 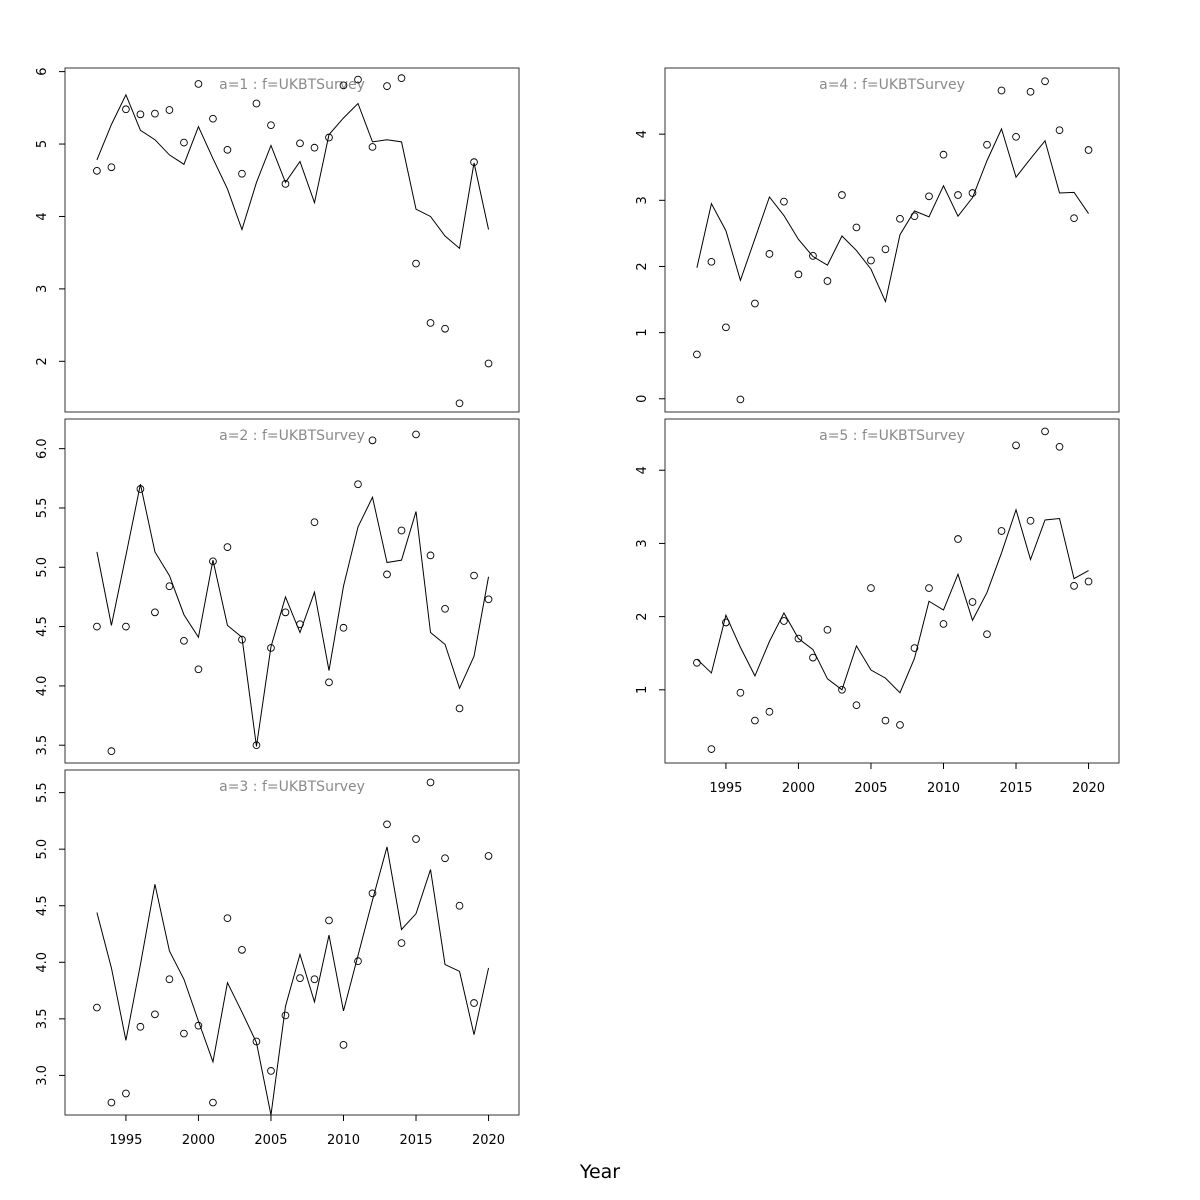 I want to click on panel-2-y-tick-label: 4.5, so click(x=42, y=626).